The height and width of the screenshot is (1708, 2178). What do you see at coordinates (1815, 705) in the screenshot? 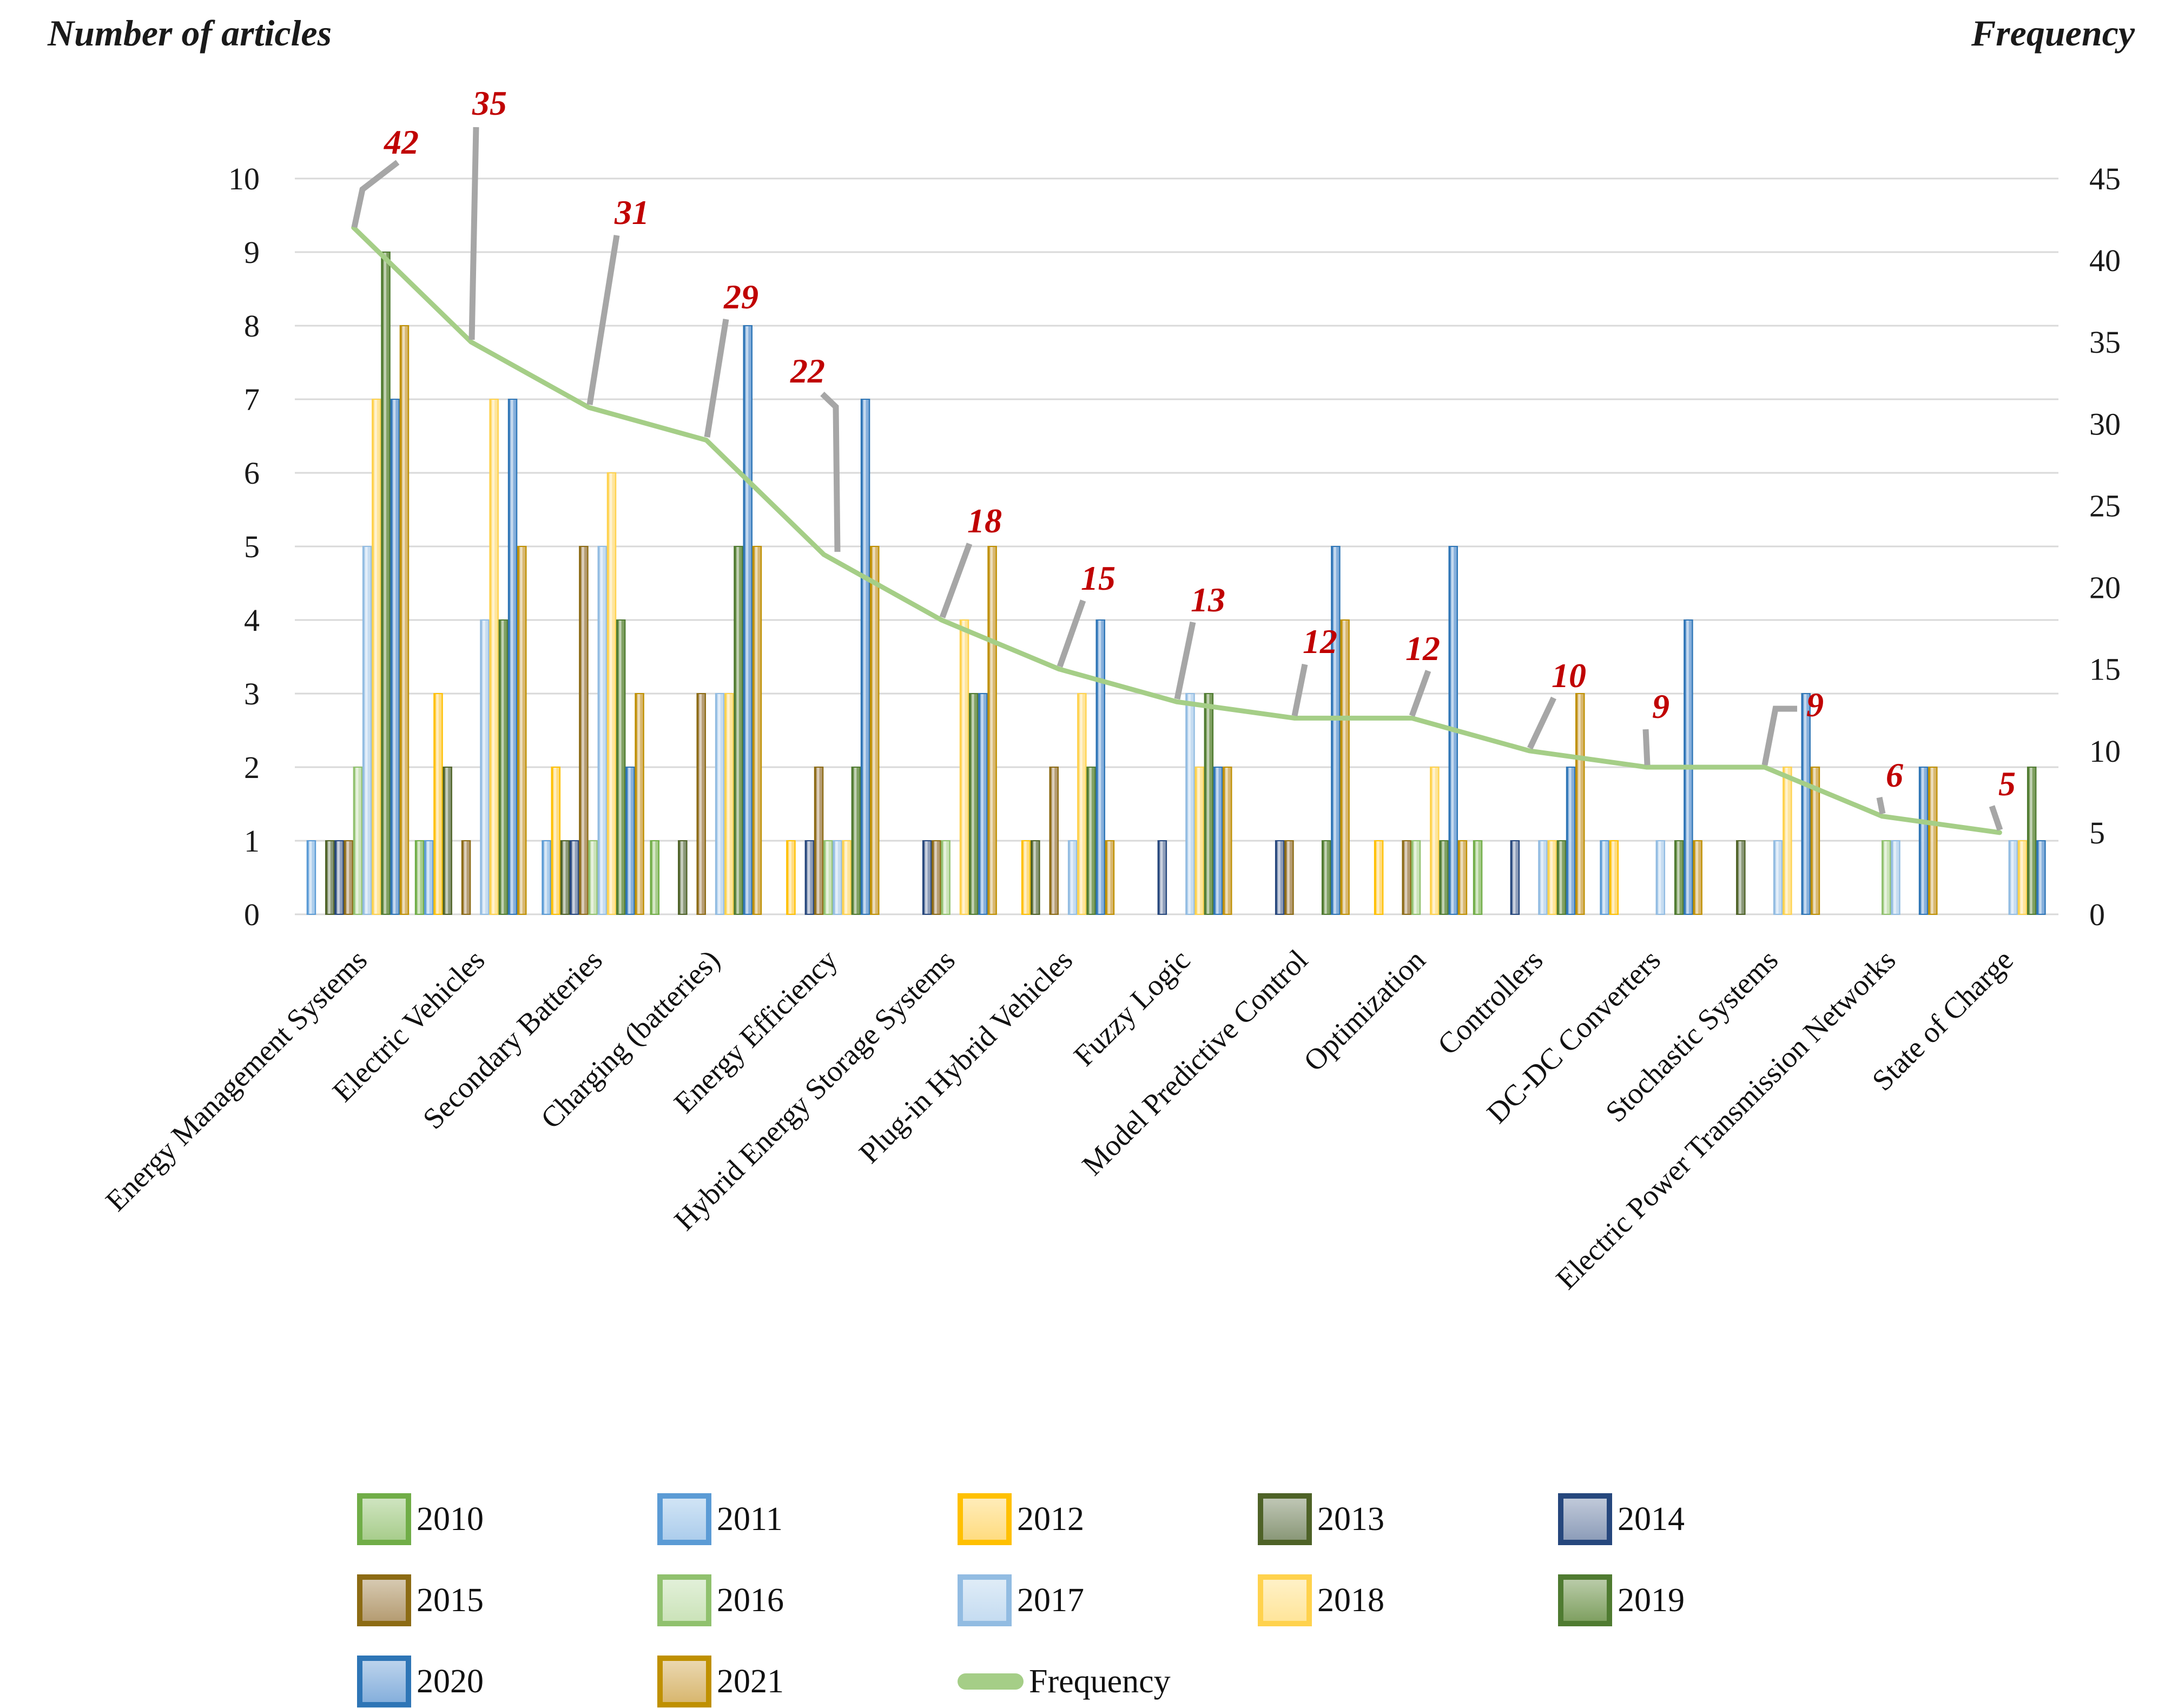
I see `frequency-data-label: 9` at bounding box center [1815, 705].